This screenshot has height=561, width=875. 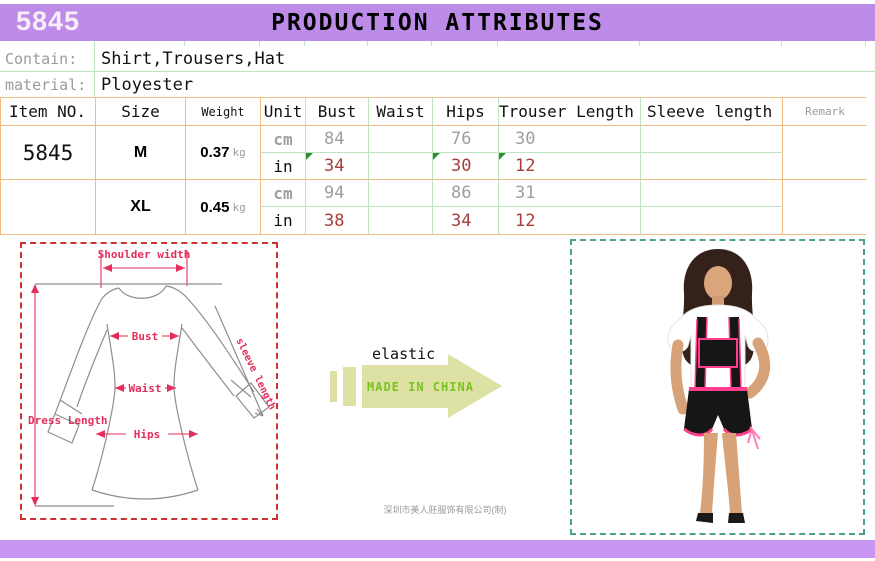 I want to click on cell-remark-xl, so click(x=825, y=207).